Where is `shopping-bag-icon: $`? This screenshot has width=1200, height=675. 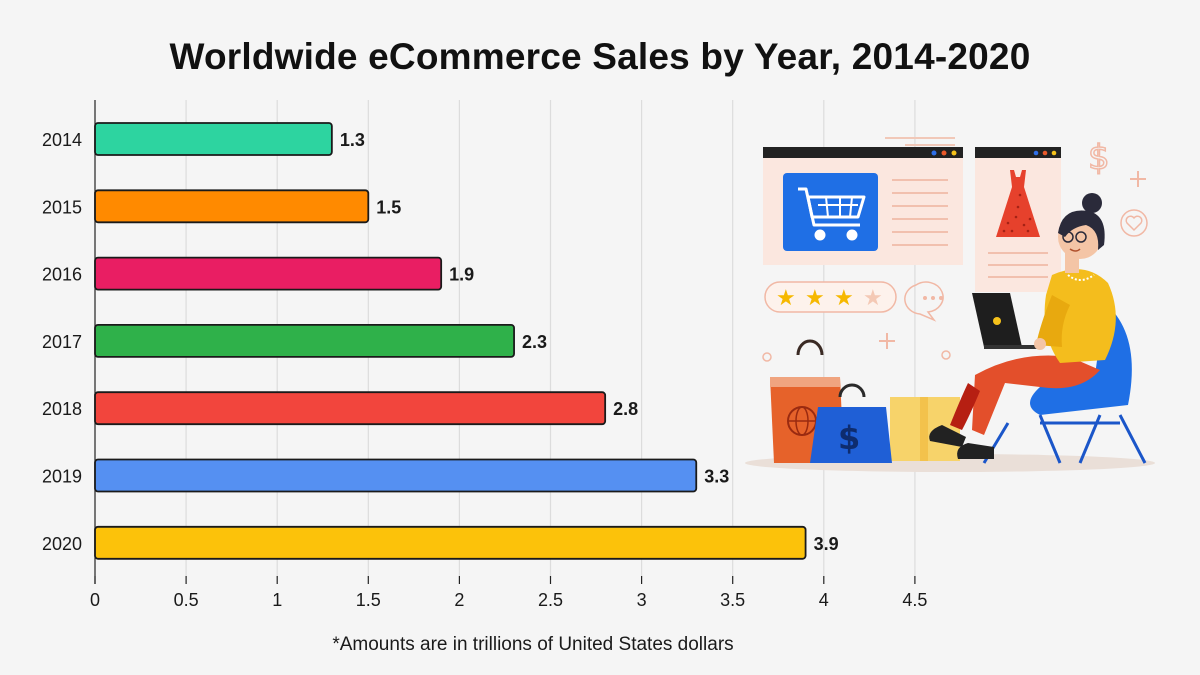
shopping-bag-icon: $ is located at coordinates (851, 423).